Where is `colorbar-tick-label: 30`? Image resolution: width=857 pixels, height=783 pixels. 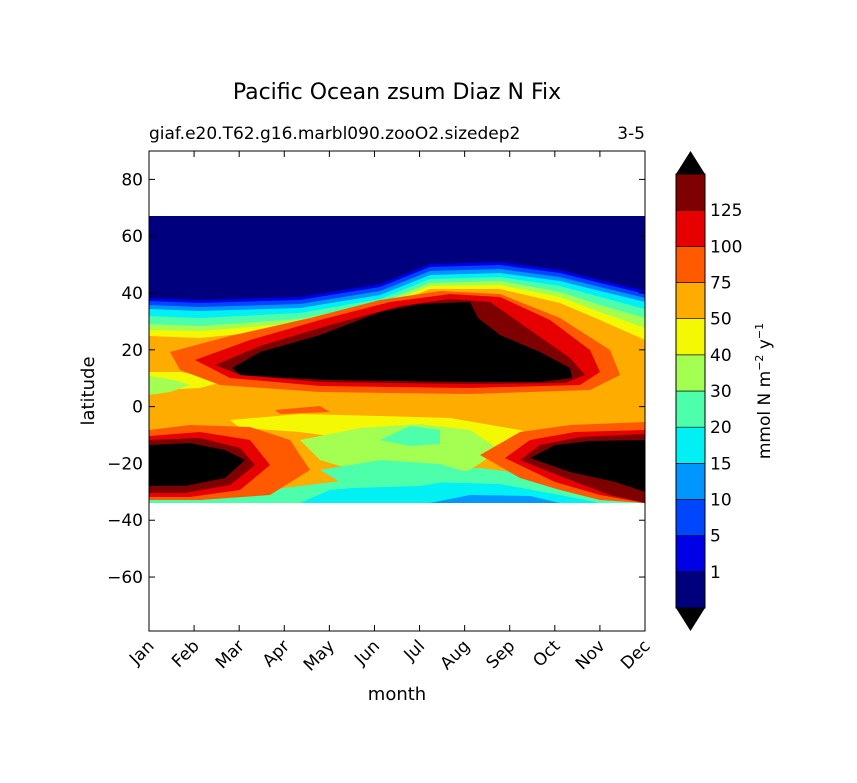
colorbar-tick-label: 30 is located at coordinates (721, 392).